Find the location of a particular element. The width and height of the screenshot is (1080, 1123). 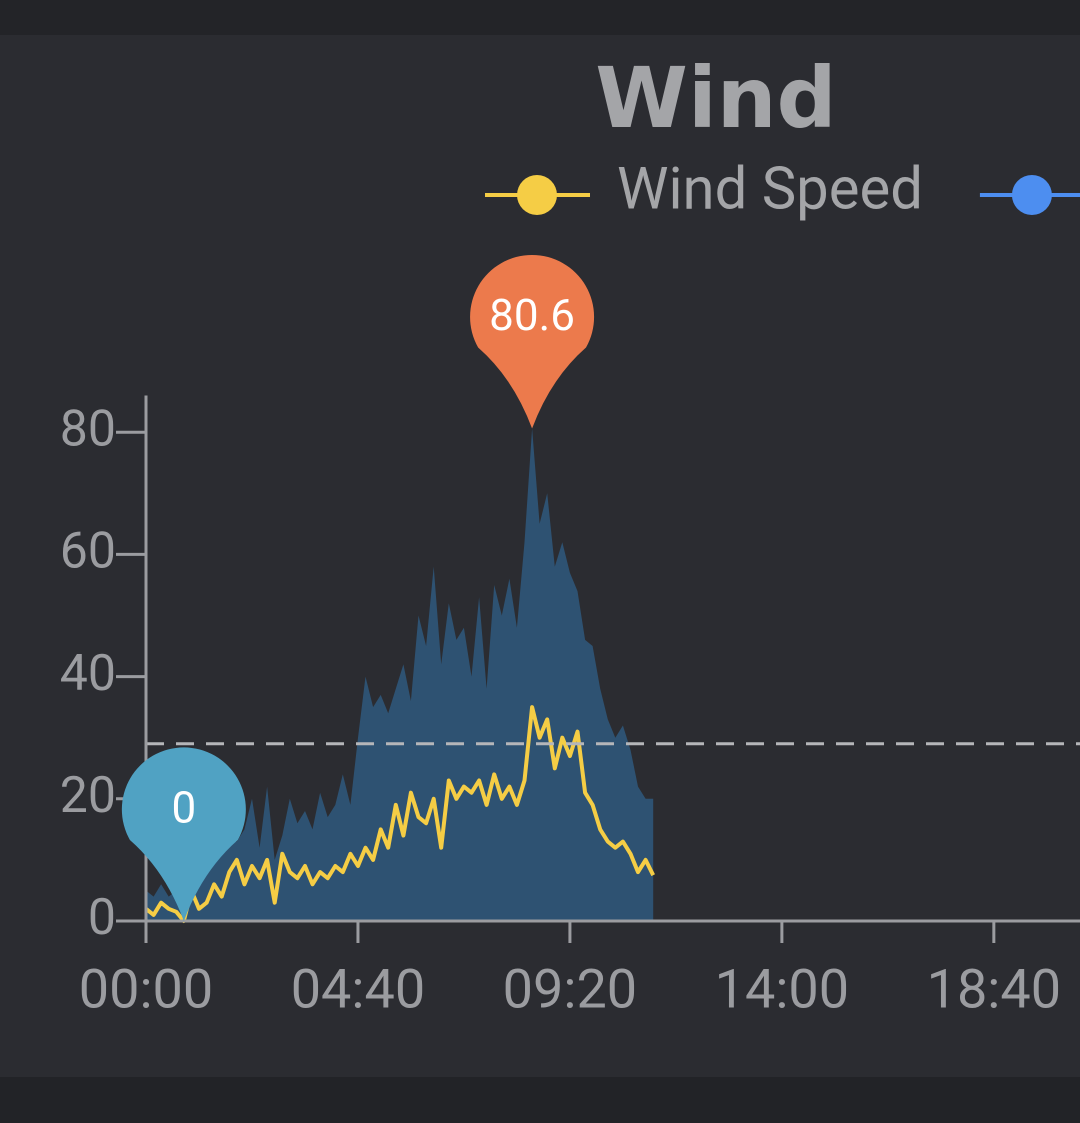

x-tick-label: 18:40 is located at coordinates (994, 989).